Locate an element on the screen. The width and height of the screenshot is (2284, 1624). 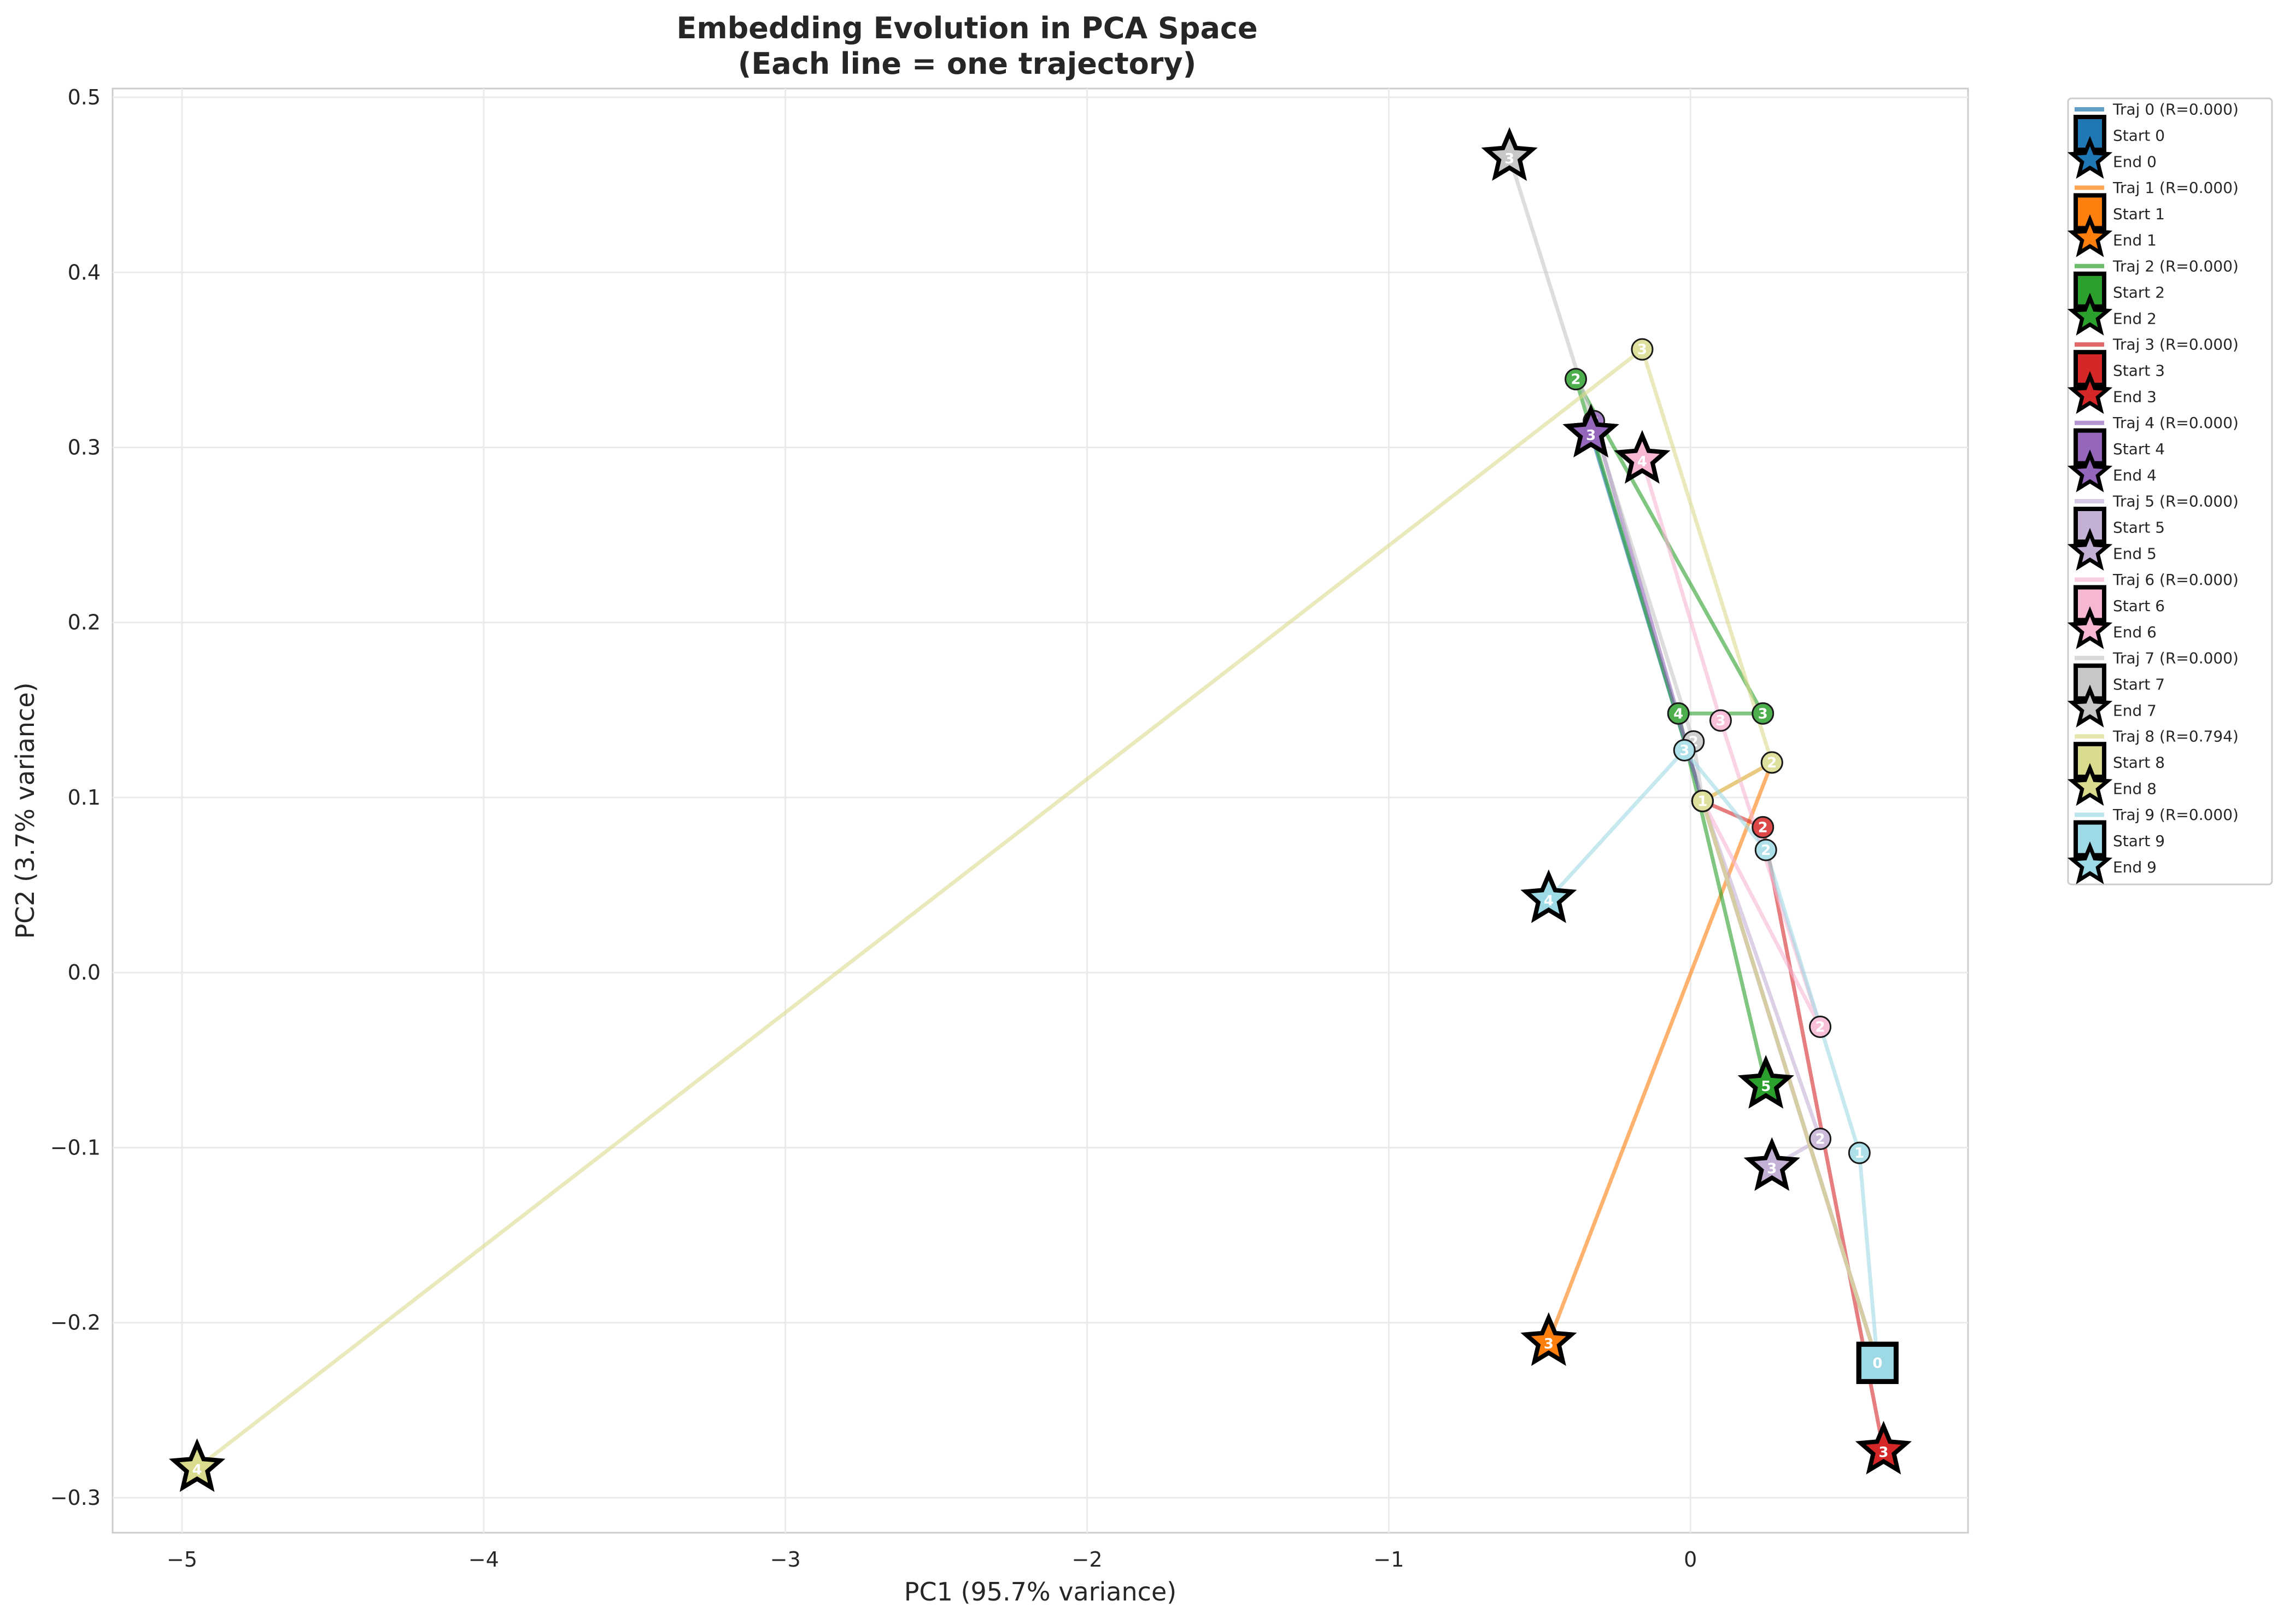
legend-end-label: End 0 is located at coordinates (2135, 162).